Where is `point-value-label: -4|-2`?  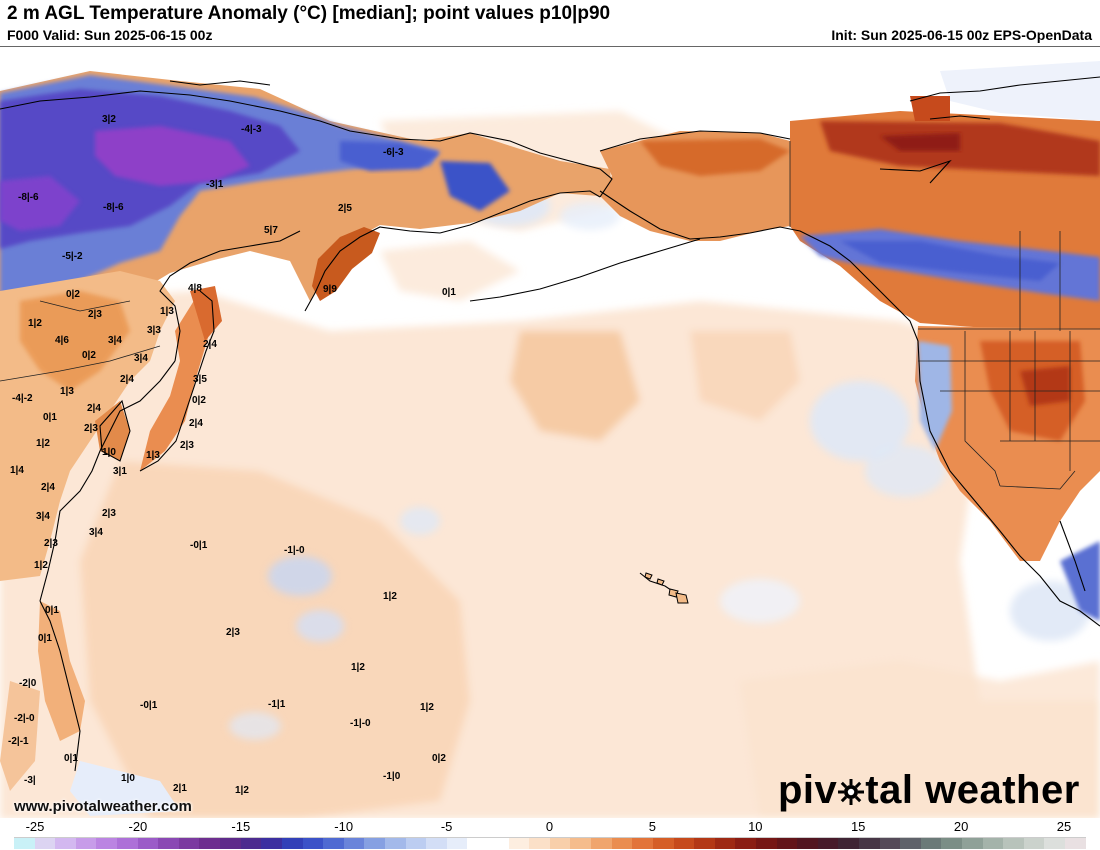
point-value-label: -4|-2 is located at coordinates (22, 398).